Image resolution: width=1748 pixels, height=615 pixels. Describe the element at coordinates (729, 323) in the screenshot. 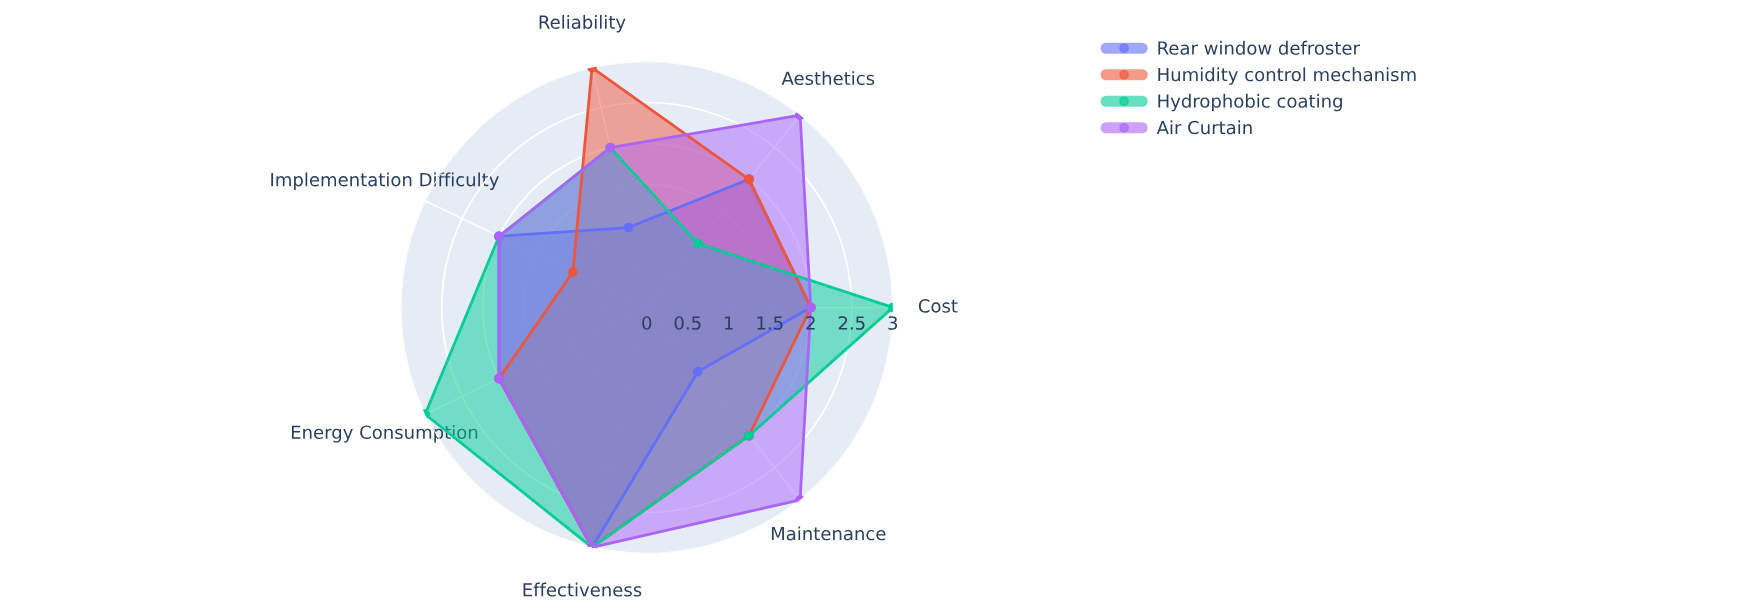

I see `y-tick-label: 1` at that location.